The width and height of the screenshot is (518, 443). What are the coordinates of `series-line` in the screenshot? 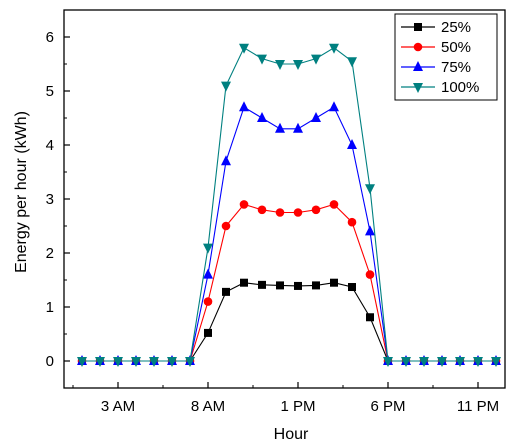 It's located at (289, 322).